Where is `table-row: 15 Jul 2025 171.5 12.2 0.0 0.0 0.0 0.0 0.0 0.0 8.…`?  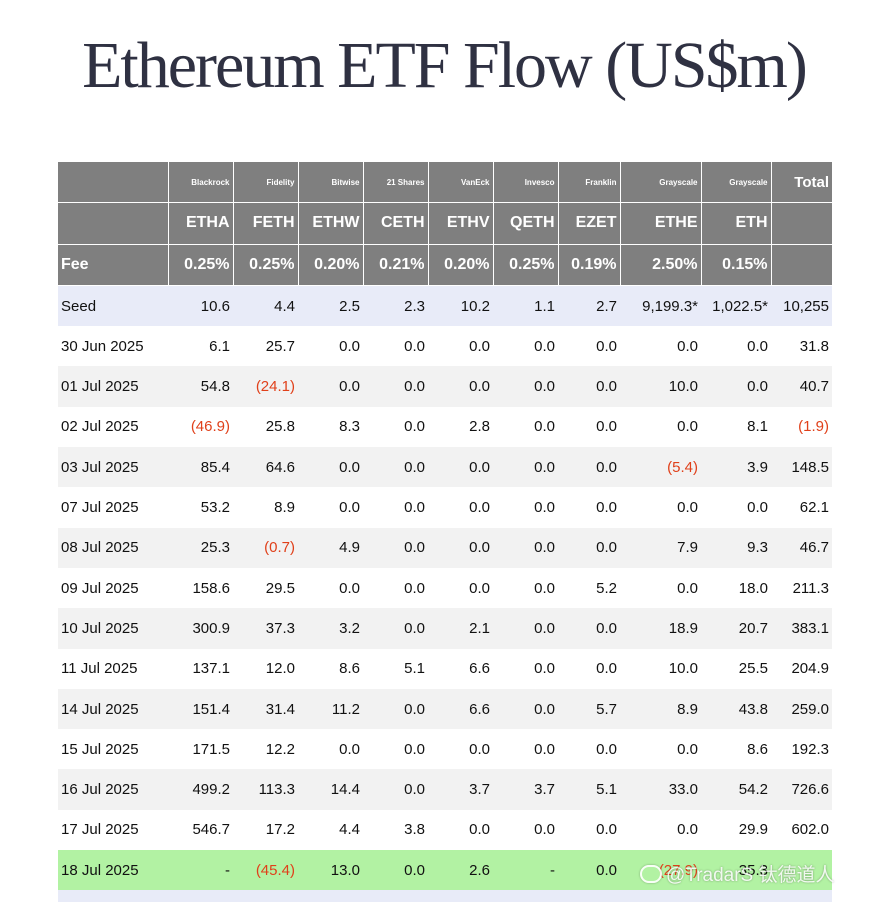
table-row: 15 Jul 2025 171.5 12.2 0.0 0.0 0.0 0.0 0.0 0.0 8.… is located at coordinates (445, 749).